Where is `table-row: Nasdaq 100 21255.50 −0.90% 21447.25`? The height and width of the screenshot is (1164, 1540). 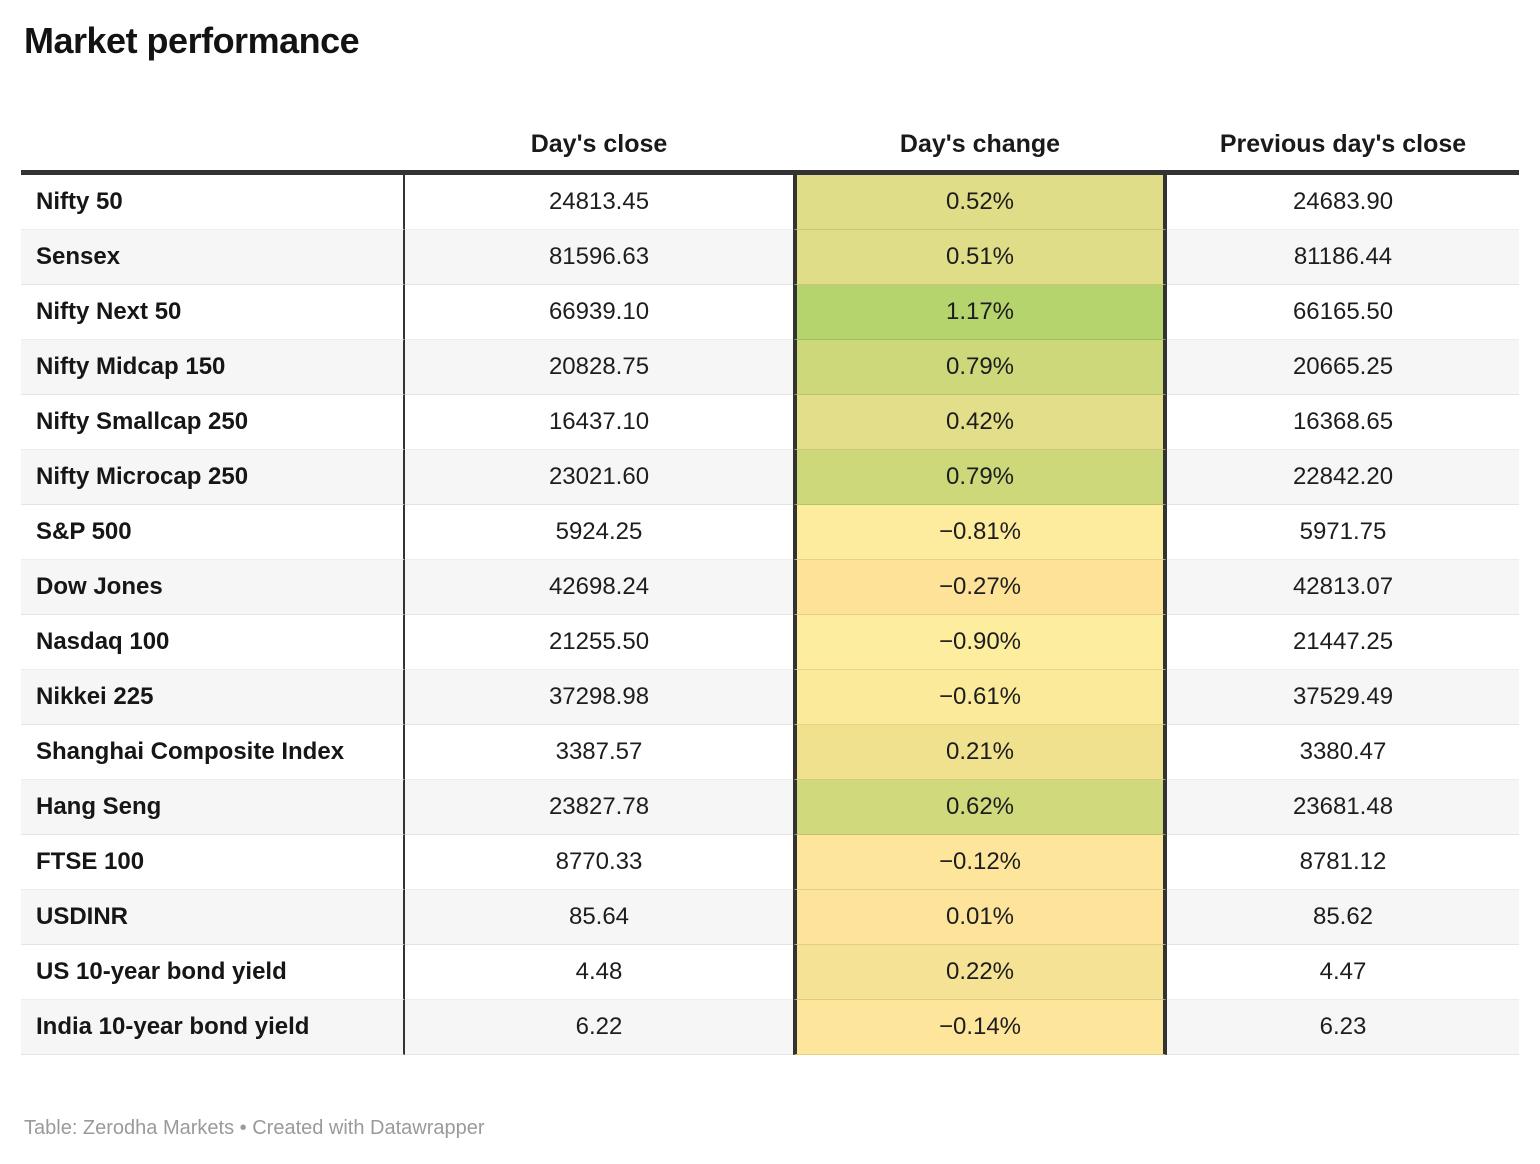 table-row: Nasdaq 100 21255.50 −0.90% 21447.25 is located at coordinates (770, 642).